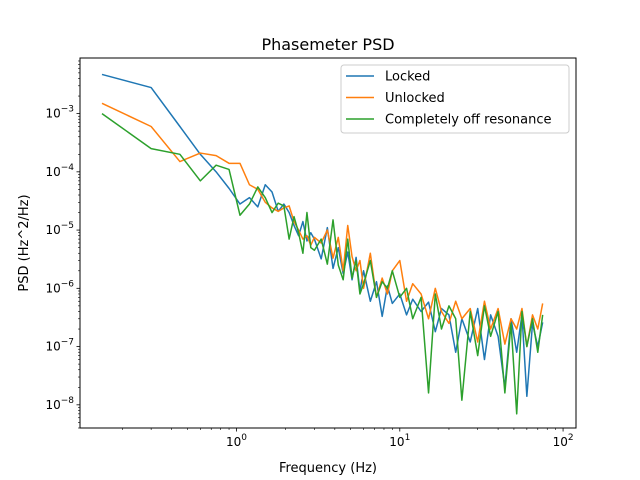  What do you see at coordinates (59, 287) in the screenshot?
I see `y-tick-label: 10⁻⁶` at bounding box center [59, 287].